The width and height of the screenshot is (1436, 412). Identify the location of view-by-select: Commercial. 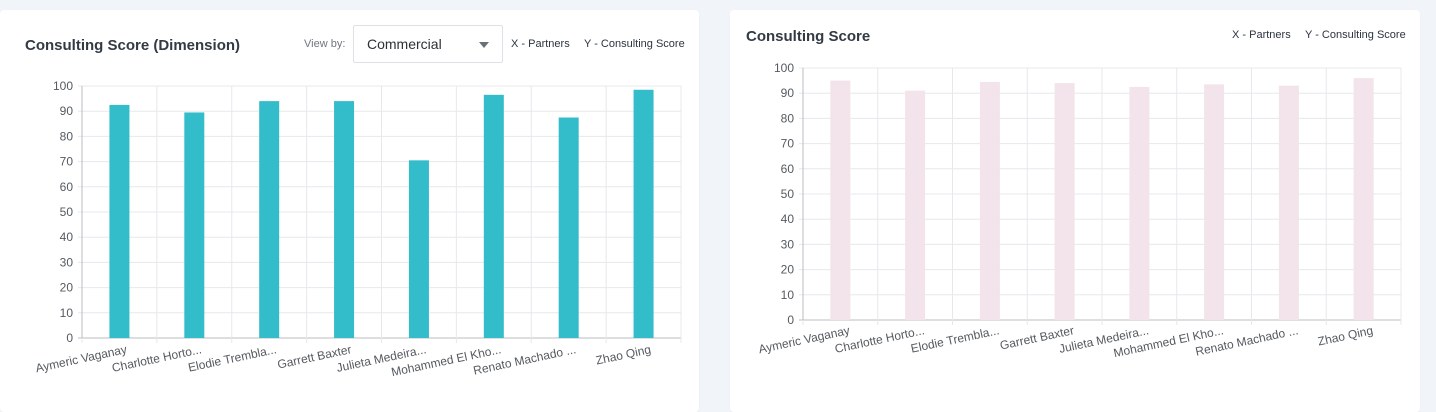
(428, 44).